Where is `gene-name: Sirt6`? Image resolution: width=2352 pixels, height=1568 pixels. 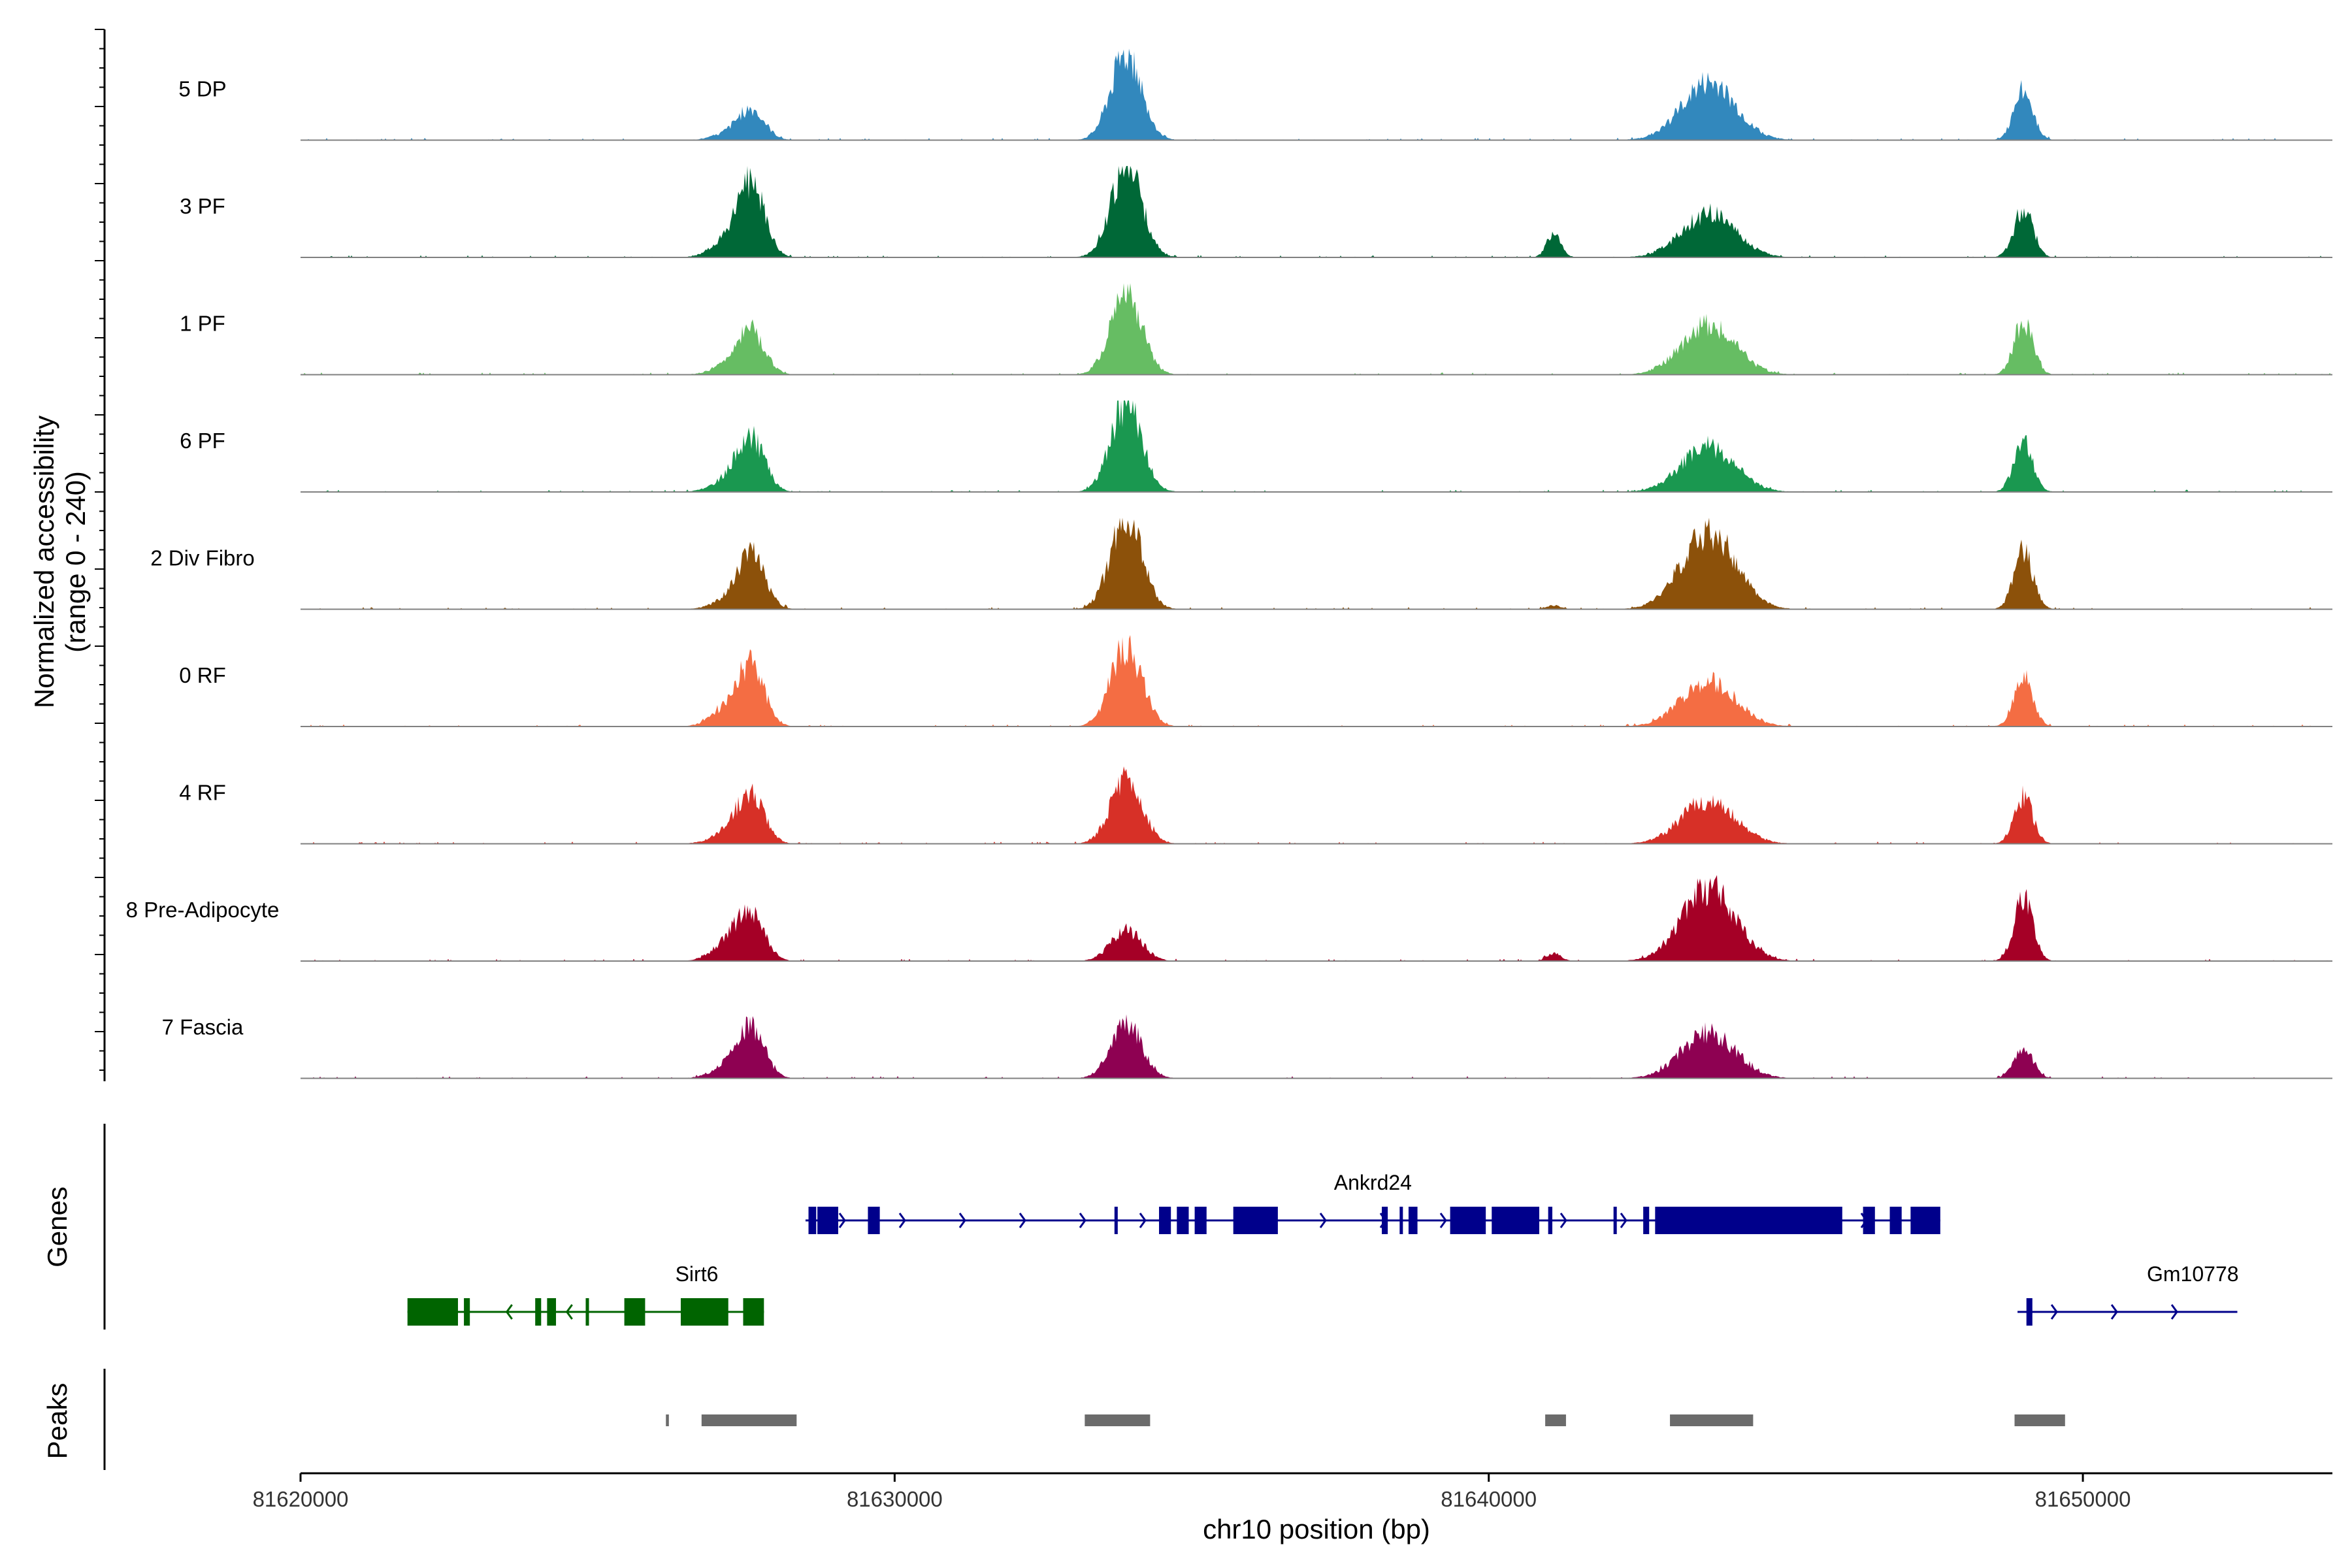
gene-name: Sirt6 is located at coordinates (697, 1274).